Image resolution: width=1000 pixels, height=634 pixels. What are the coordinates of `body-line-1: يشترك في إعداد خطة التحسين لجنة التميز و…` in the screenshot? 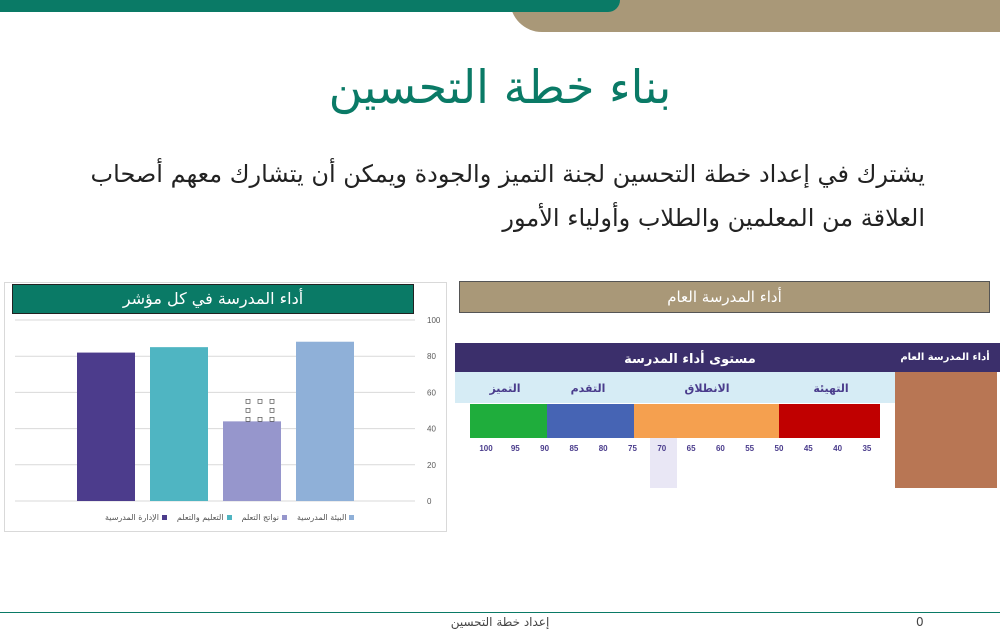 It's located at (507, 174).